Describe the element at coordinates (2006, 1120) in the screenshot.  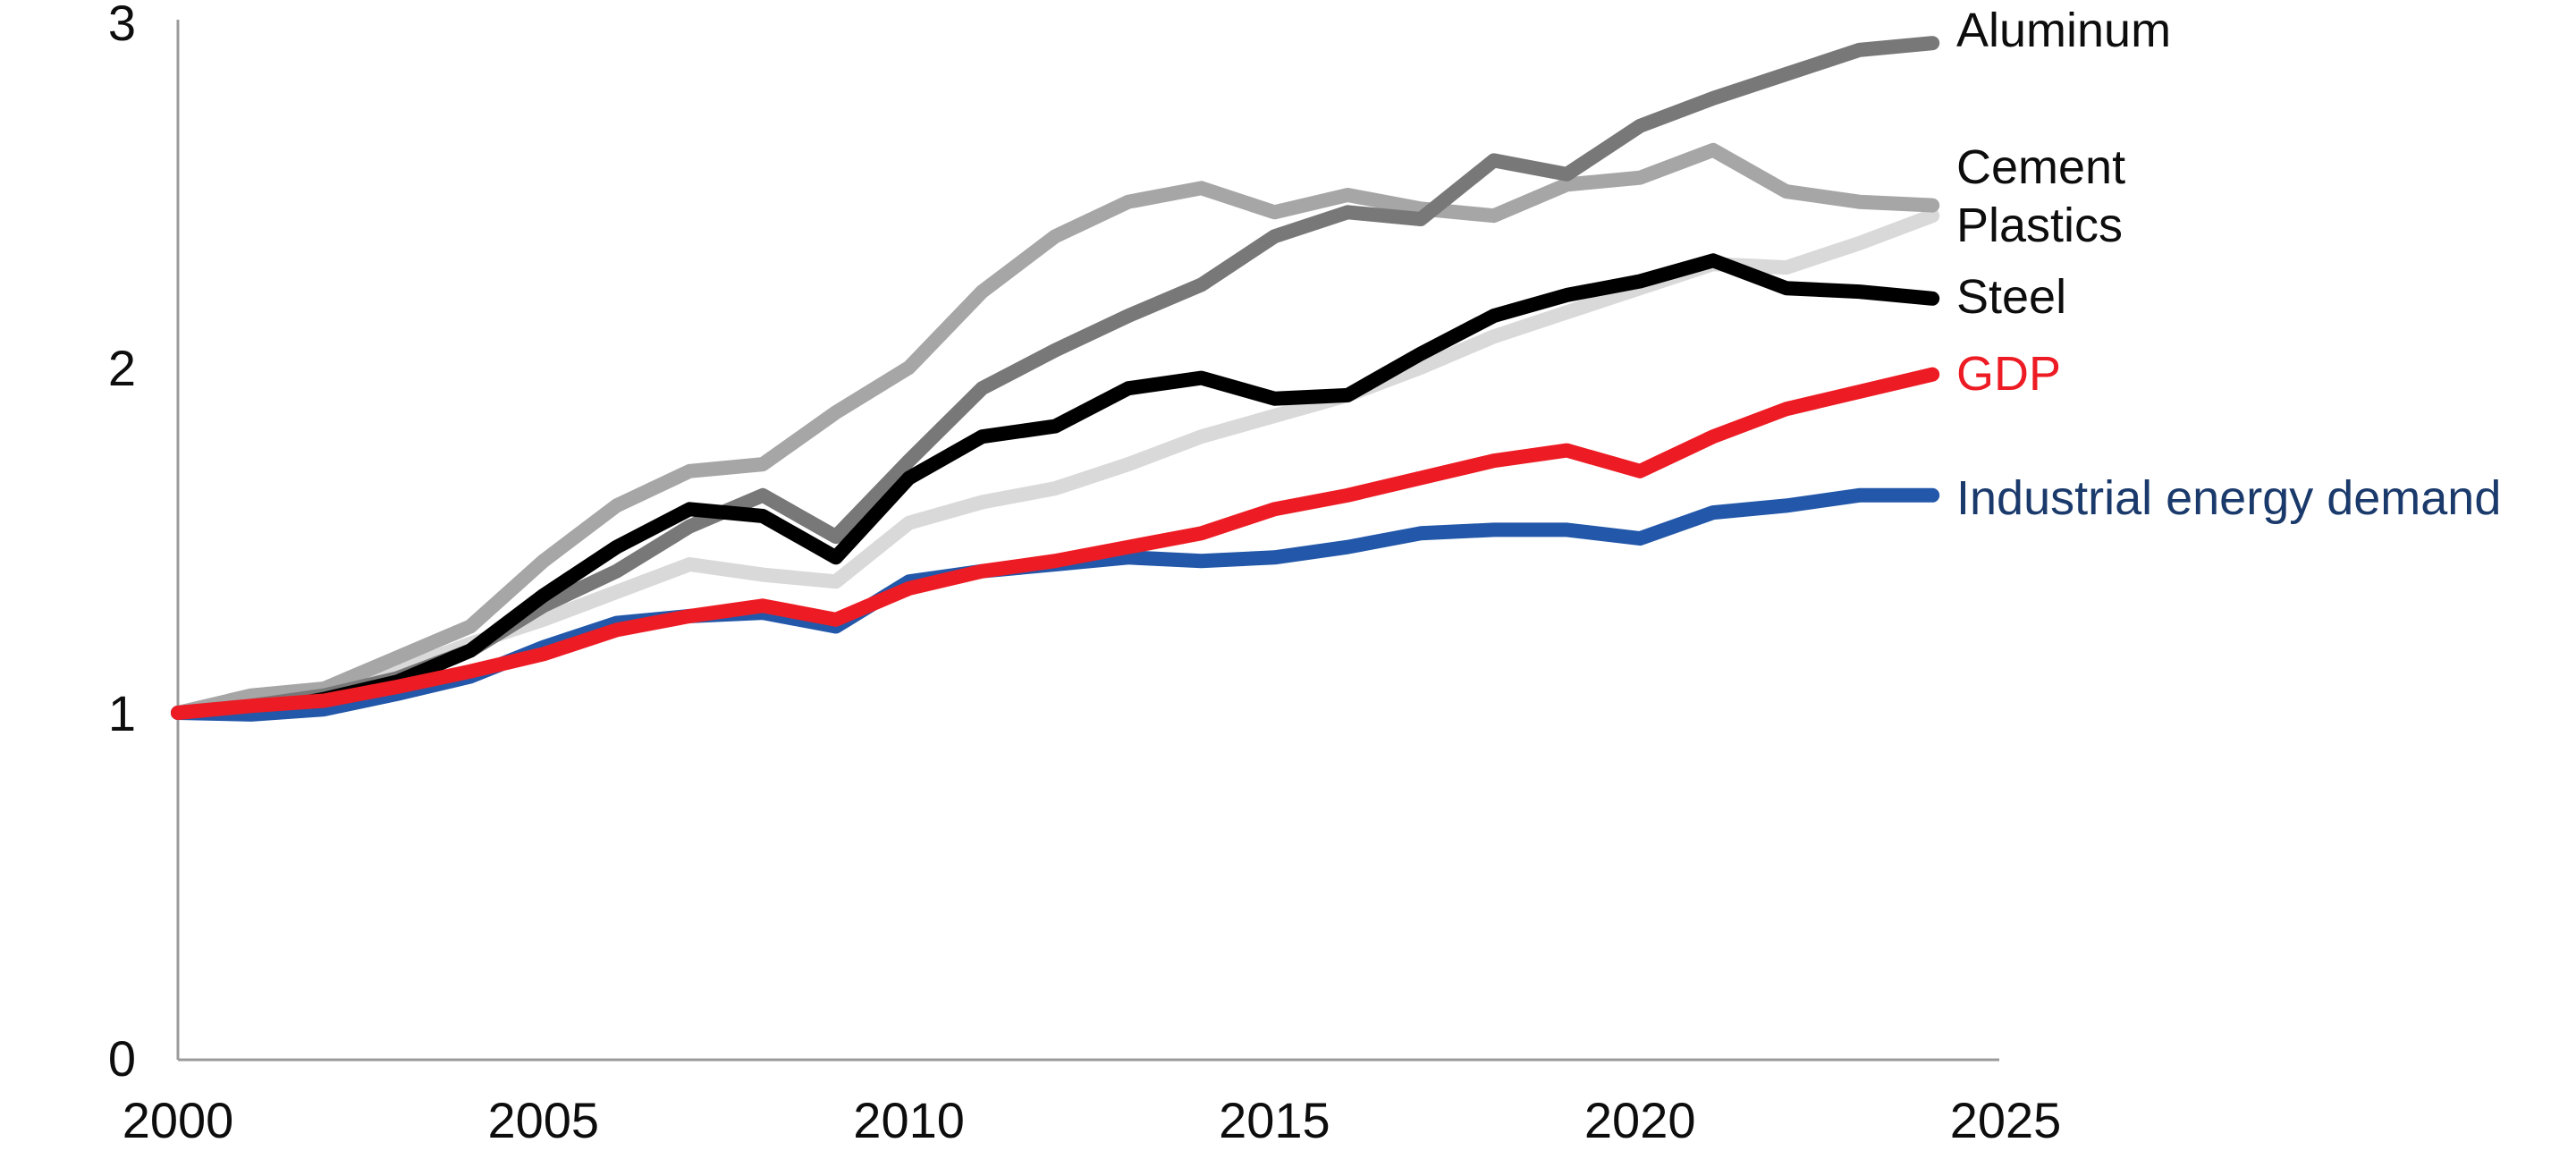
I see `x-tick-label: 2025` at that location.